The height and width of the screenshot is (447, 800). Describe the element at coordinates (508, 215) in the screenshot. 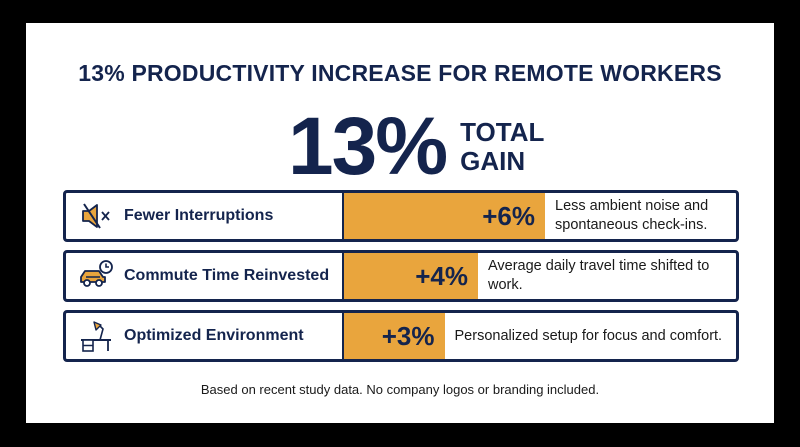

I see `factor-value-label: +6%` at that location.